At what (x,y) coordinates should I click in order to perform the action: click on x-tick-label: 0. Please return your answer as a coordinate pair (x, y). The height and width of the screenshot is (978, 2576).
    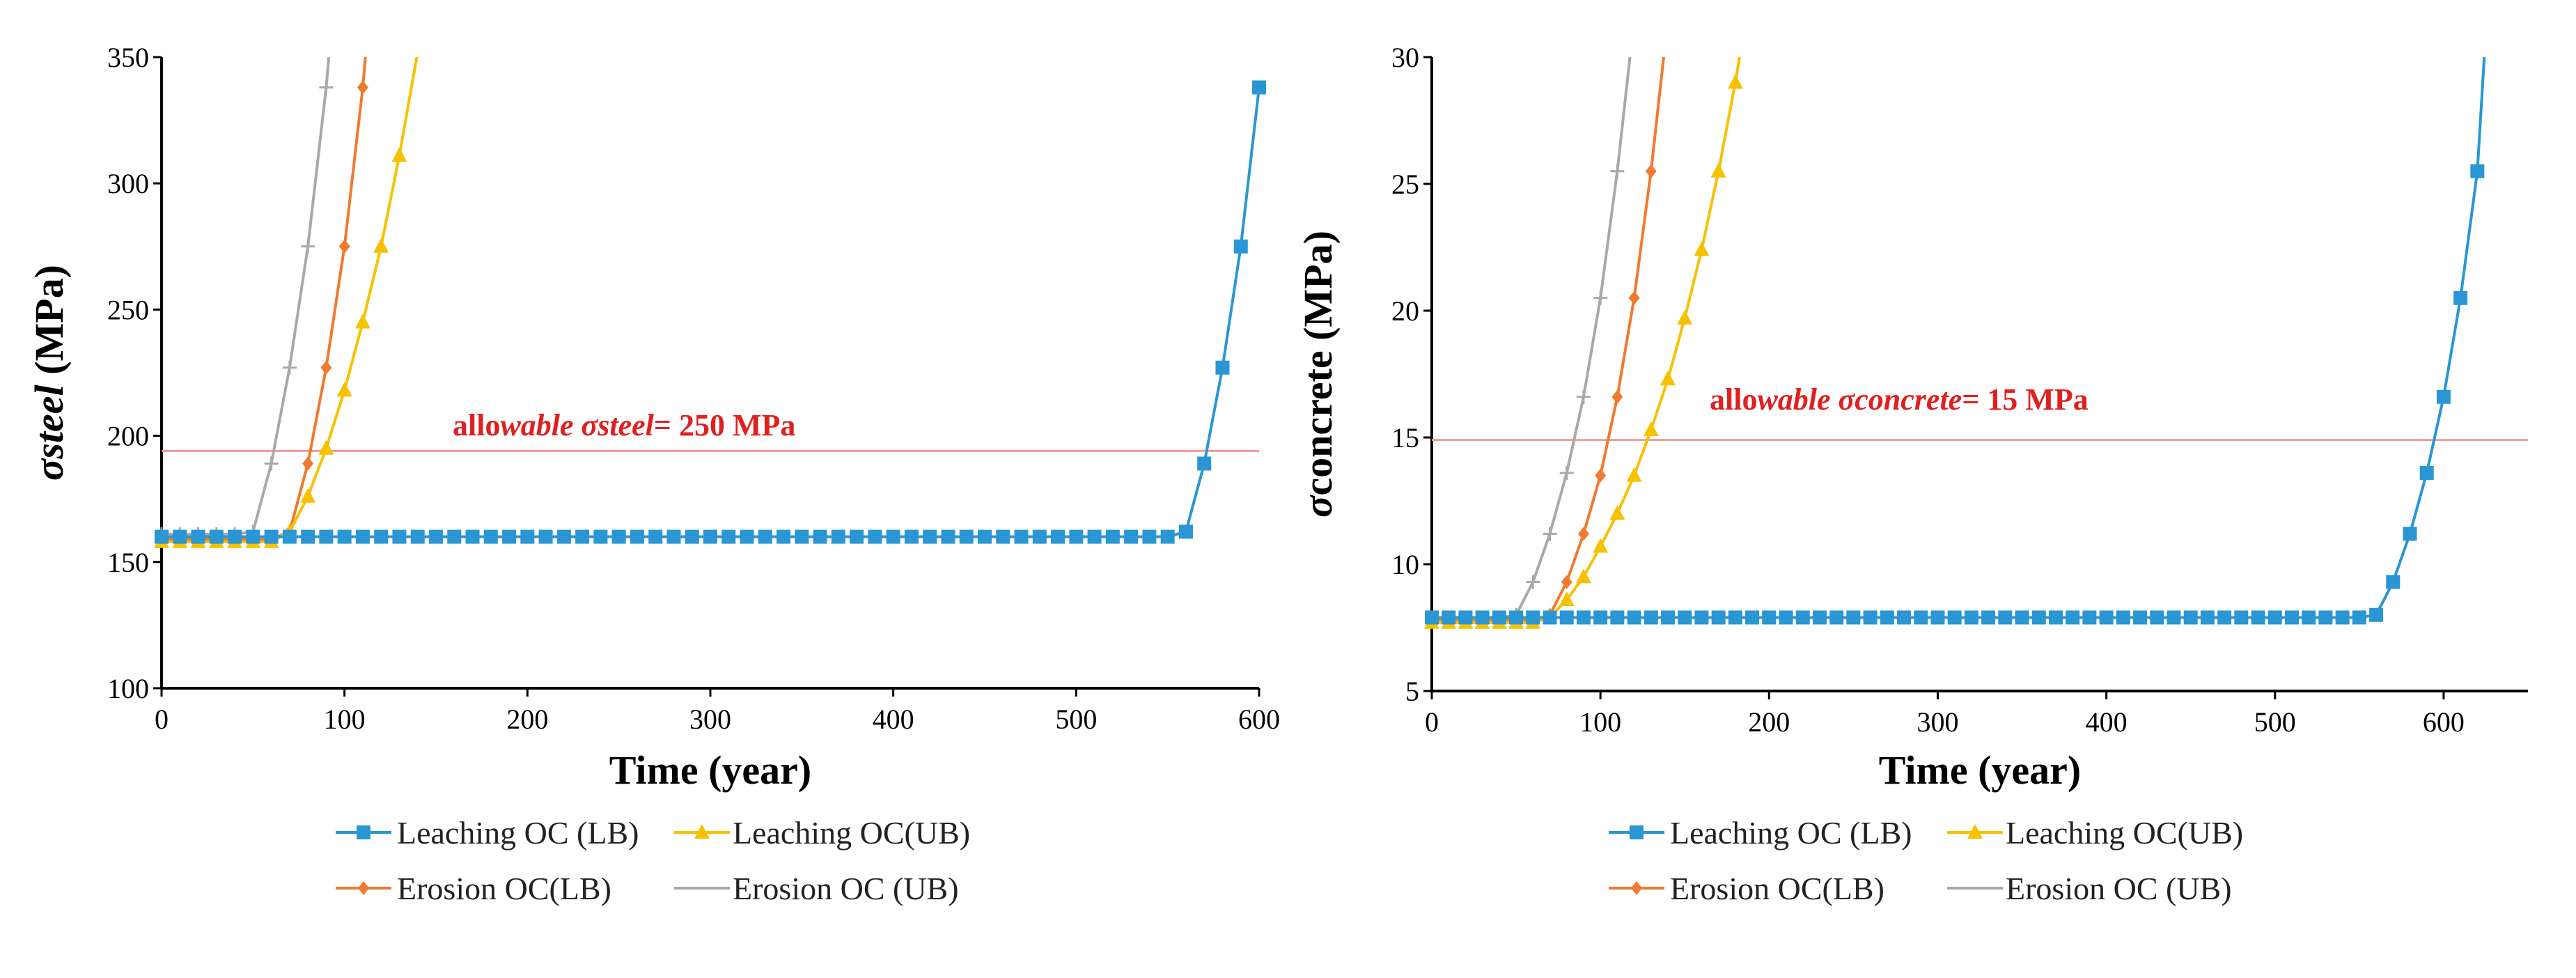
    Looking at the image, I should click on (1432, 722).